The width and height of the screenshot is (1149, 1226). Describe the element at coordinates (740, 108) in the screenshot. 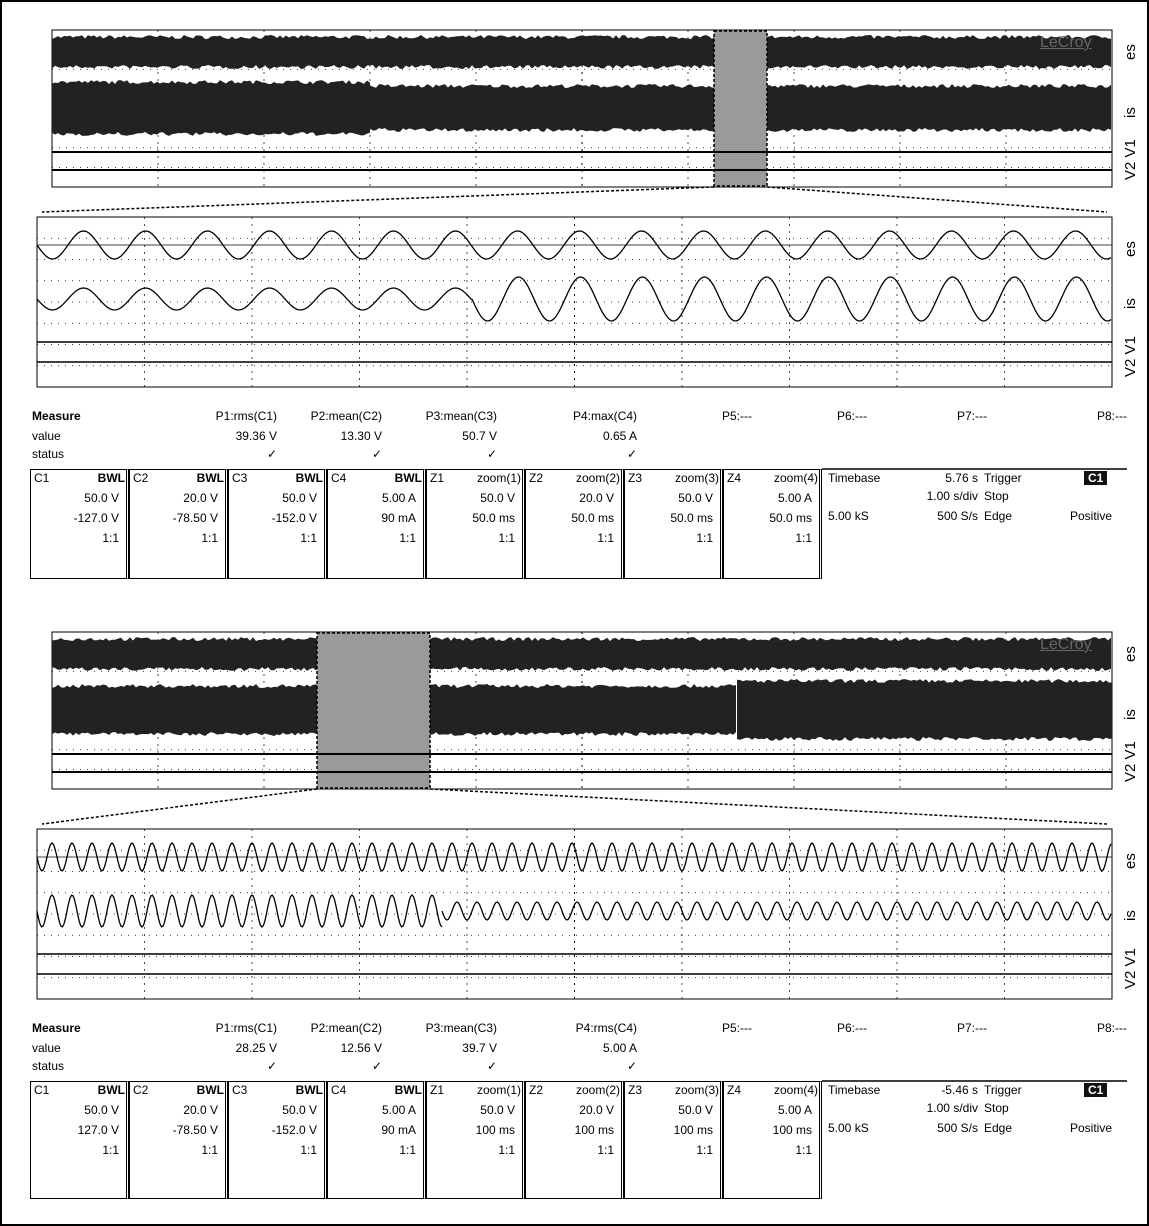

I see `zoom-region` at that location.